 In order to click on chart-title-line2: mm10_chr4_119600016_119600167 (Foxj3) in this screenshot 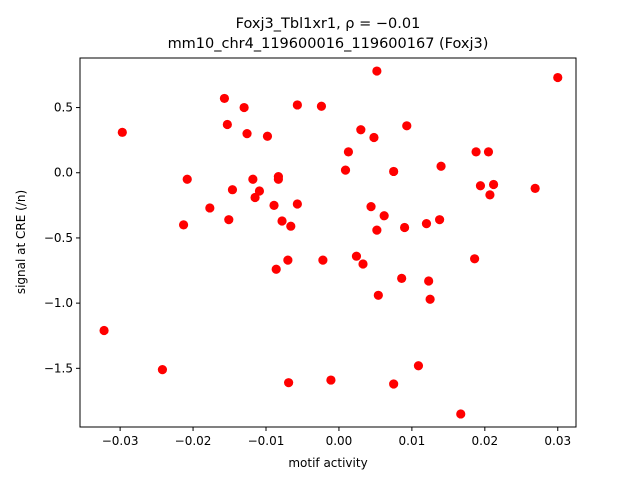, I will do `click(328, 44)`.